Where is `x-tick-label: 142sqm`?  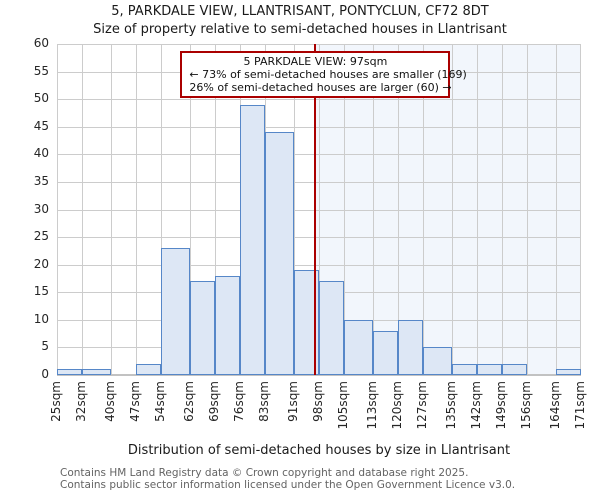
x-tick-label: 142sqm is located at coordinates (475, 405).